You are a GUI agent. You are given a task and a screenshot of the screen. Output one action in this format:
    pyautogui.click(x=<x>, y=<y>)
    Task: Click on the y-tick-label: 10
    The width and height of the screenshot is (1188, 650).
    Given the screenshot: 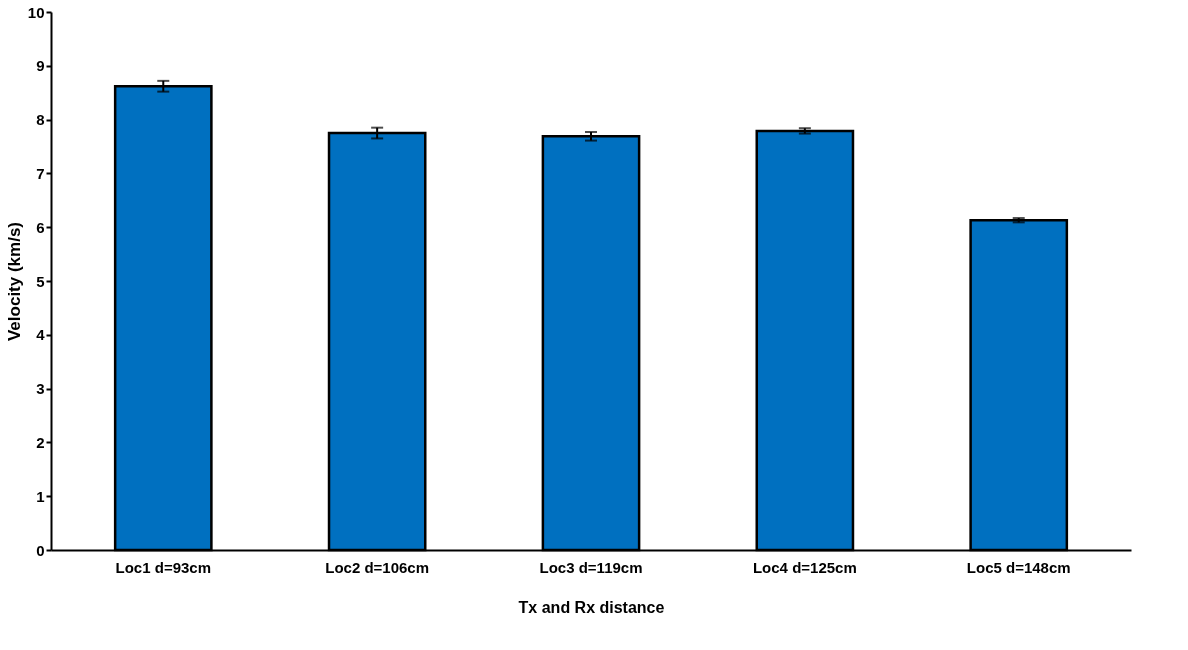 What is the action you would take?
    pyautogui.click(x=36, y=12)
    